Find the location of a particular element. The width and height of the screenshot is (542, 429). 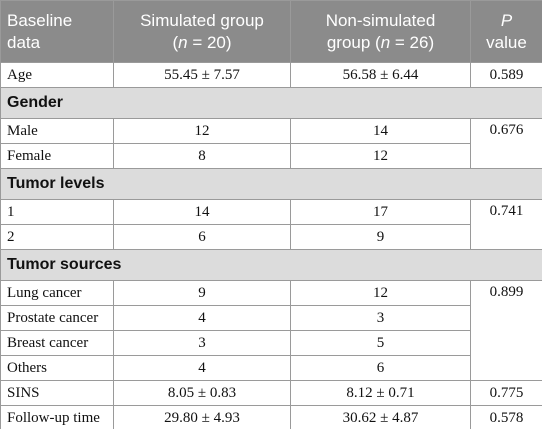

header-text: group ( is located at coordinates (353, 42).